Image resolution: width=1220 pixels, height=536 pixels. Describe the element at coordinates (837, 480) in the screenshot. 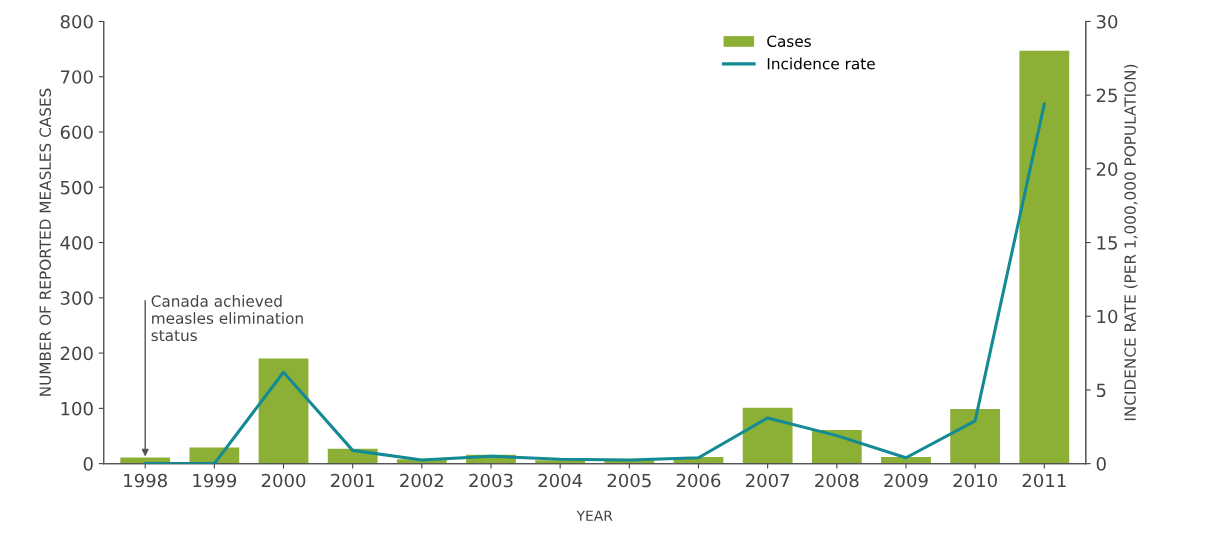

I see `x-tick-label: 2008` at that location.